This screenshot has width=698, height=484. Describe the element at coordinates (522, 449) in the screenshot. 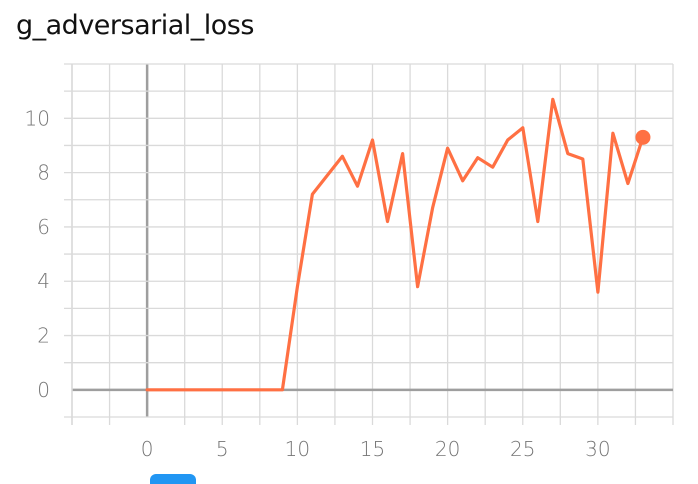

I see `x-tick-label: 25` at that location.